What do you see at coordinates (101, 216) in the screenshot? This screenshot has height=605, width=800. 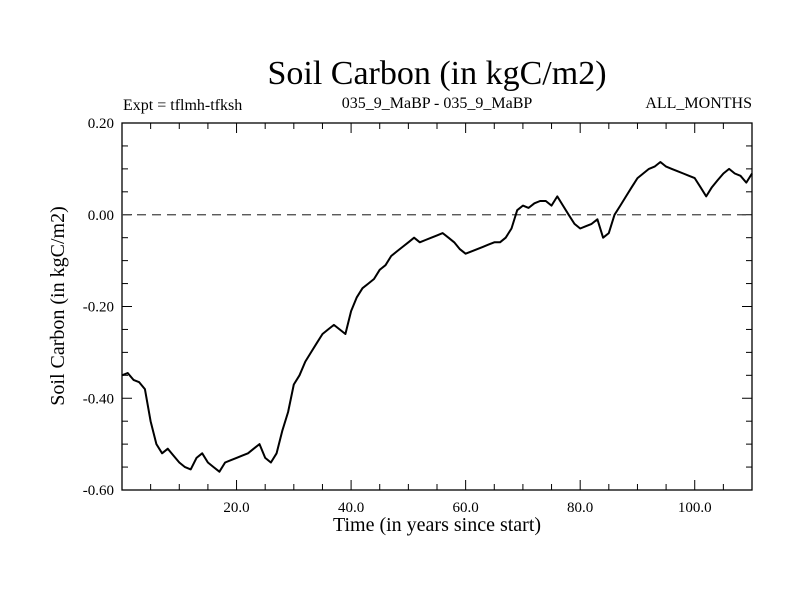 I see `y-tick-label: 0.00` at bounding box center [101, 216].